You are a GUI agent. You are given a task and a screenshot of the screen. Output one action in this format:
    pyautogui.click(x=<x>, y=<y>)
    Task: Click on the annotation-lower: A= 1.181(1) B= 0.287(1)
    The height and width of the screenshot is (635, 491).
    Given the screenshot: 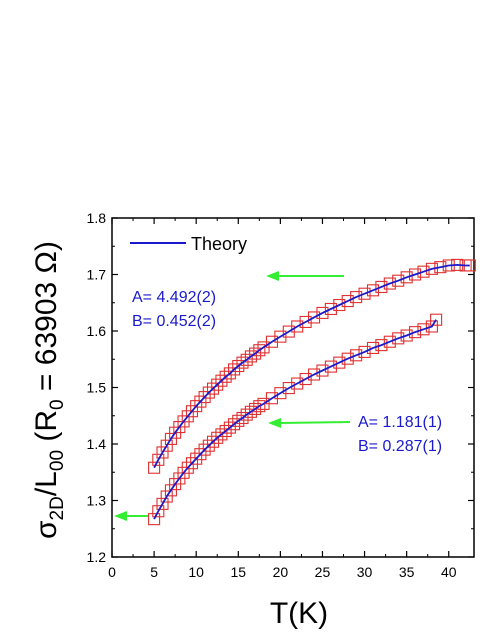 What is the action you would take?
    pyautogui.click(x=400, y=434)
    